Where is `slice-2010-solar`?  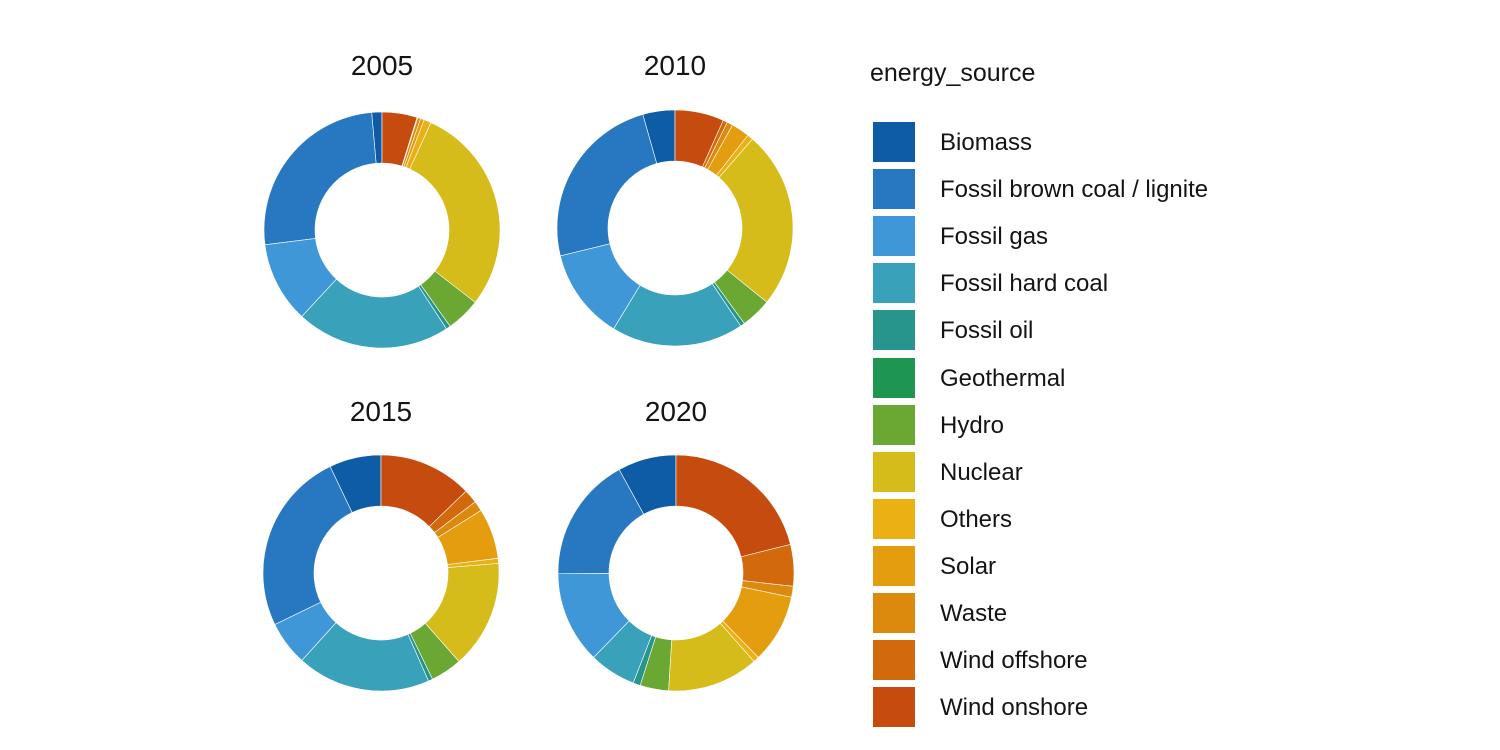
slice-2010-solar is located at coordinates (728, 150).